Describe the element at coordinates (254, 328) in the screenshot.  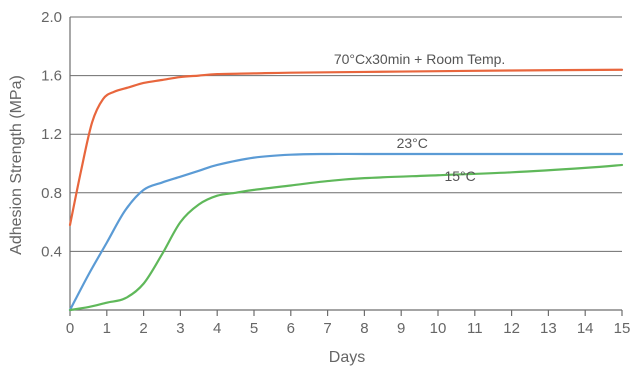
I see `x-tick-label: 5` at that location.